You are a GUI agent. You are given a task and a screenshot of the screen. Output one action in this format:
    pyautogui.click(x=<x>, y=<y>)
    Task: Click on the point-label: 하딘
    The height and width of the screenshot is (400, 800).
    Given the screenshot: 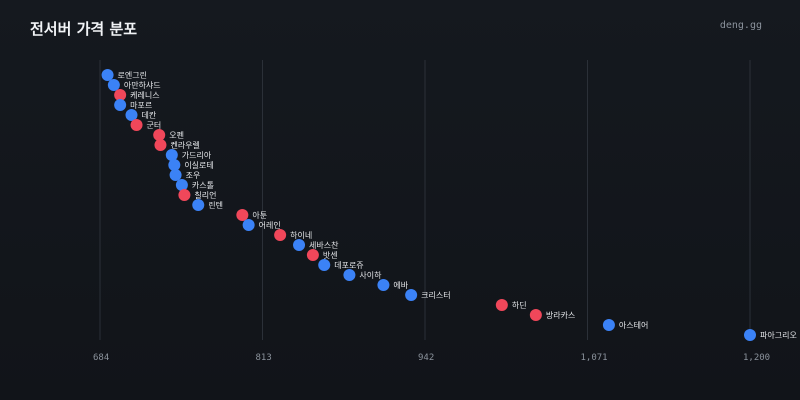 What is the action you would take?
    pyautogui.click(x=519, y=305)
    